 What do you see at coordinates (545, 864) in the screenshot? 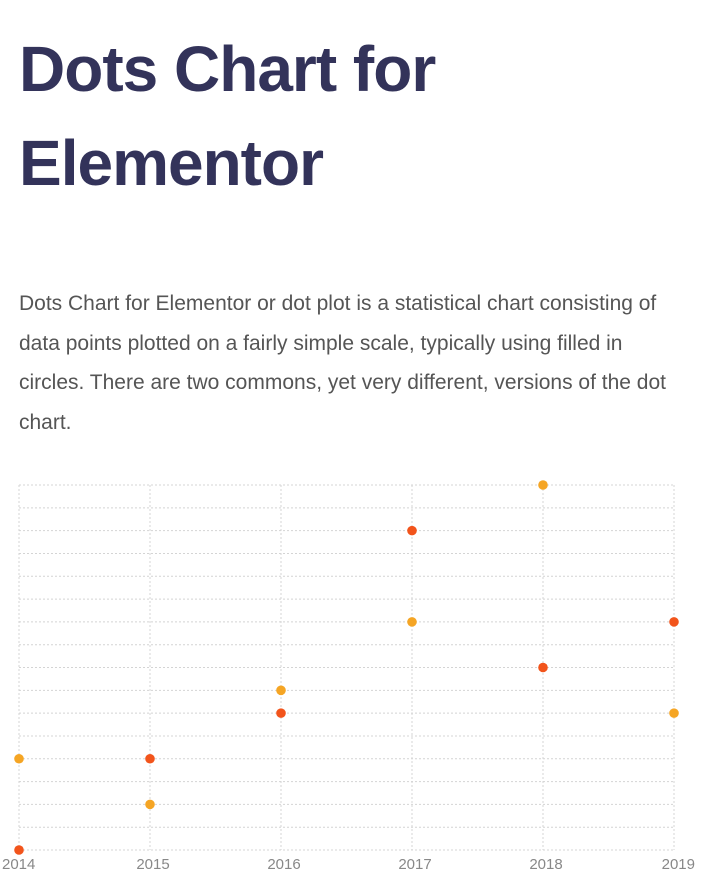
I see `x-tick-label: 2018` at bounding box center [545, 864].